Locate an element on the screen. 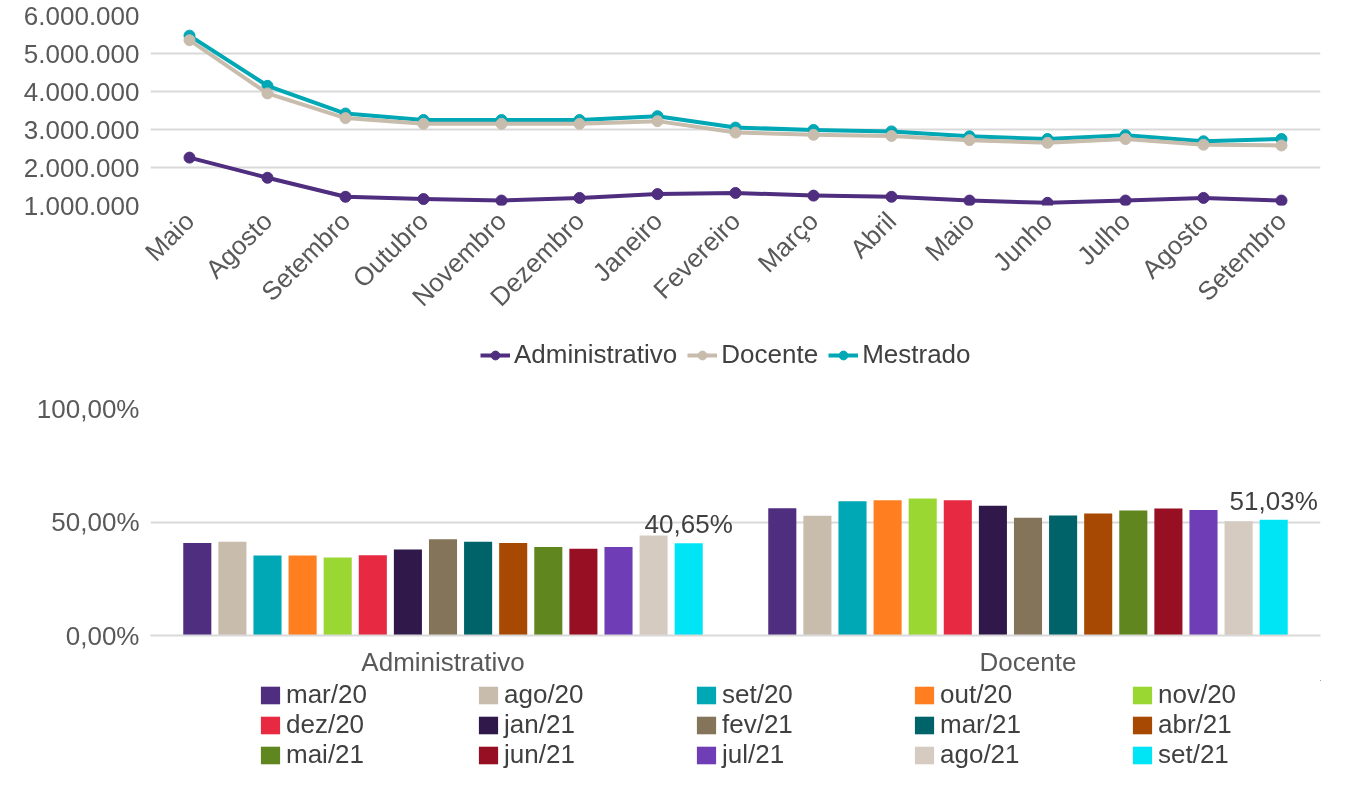 The height and width of the screenshot is (788, 1350). legend-label: fev/21 is located at coordinates (758, 724).